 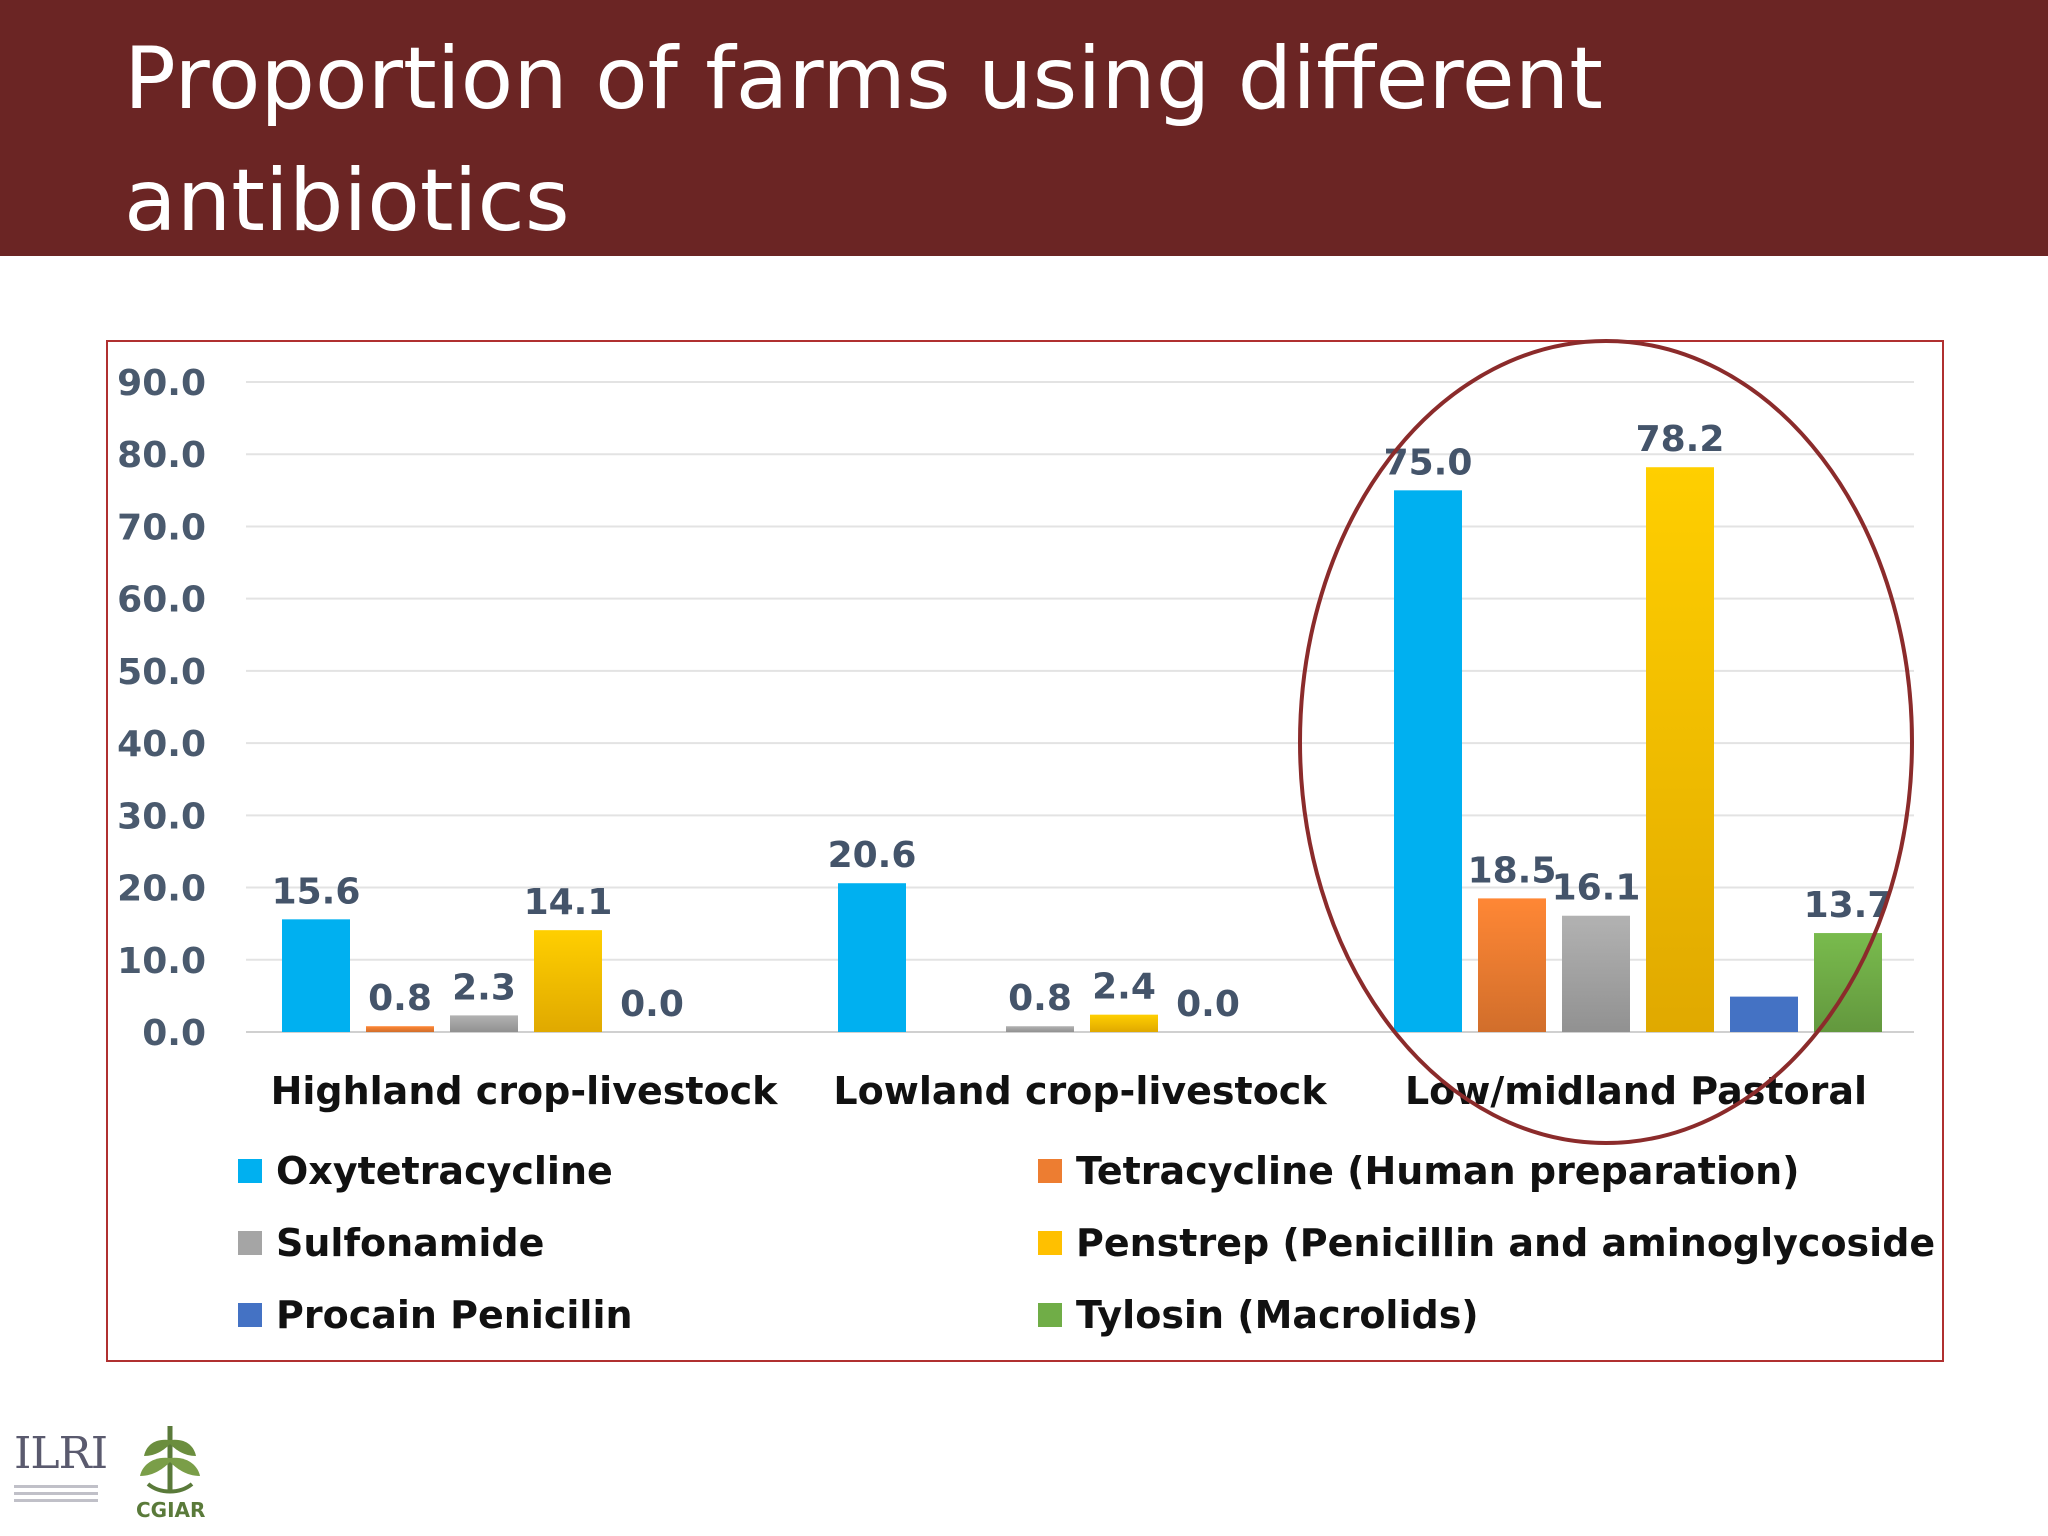 What do you see at coordinates (161, 527) in the screenshot?
I see `y-tick-label: 70.0` at bounding box center [161, 527].